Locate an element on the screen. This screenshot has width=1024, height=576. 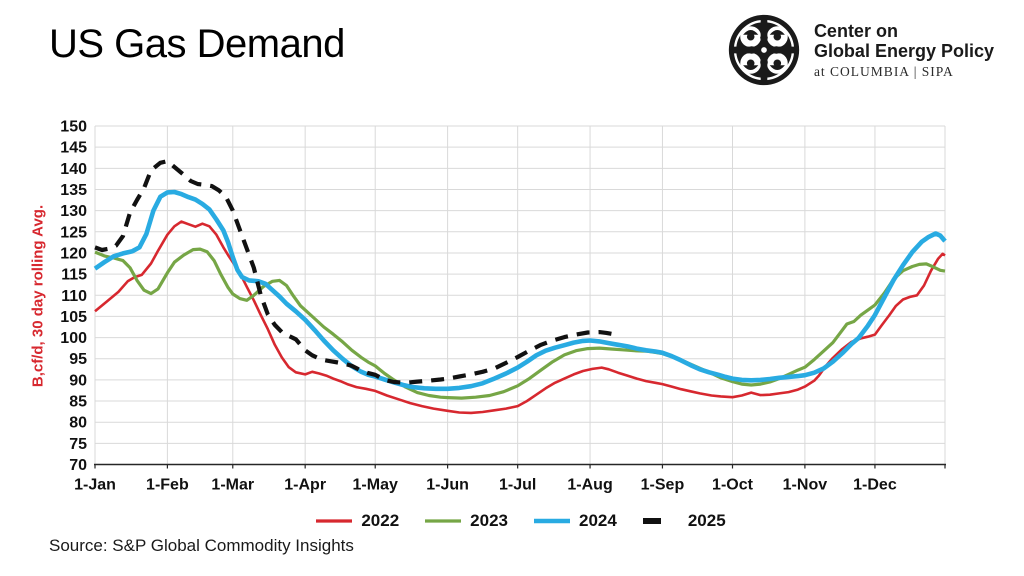
y-tick-label: 110 is located at coordinates (74, 296).